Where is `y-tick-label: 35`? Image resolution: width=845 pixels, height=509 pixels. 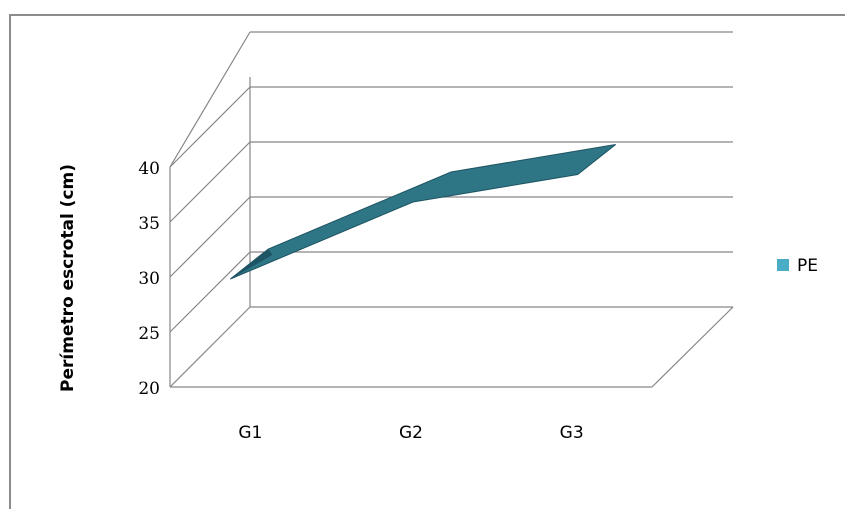
y-tick-label: 35 is located at coordinates (149, 224).